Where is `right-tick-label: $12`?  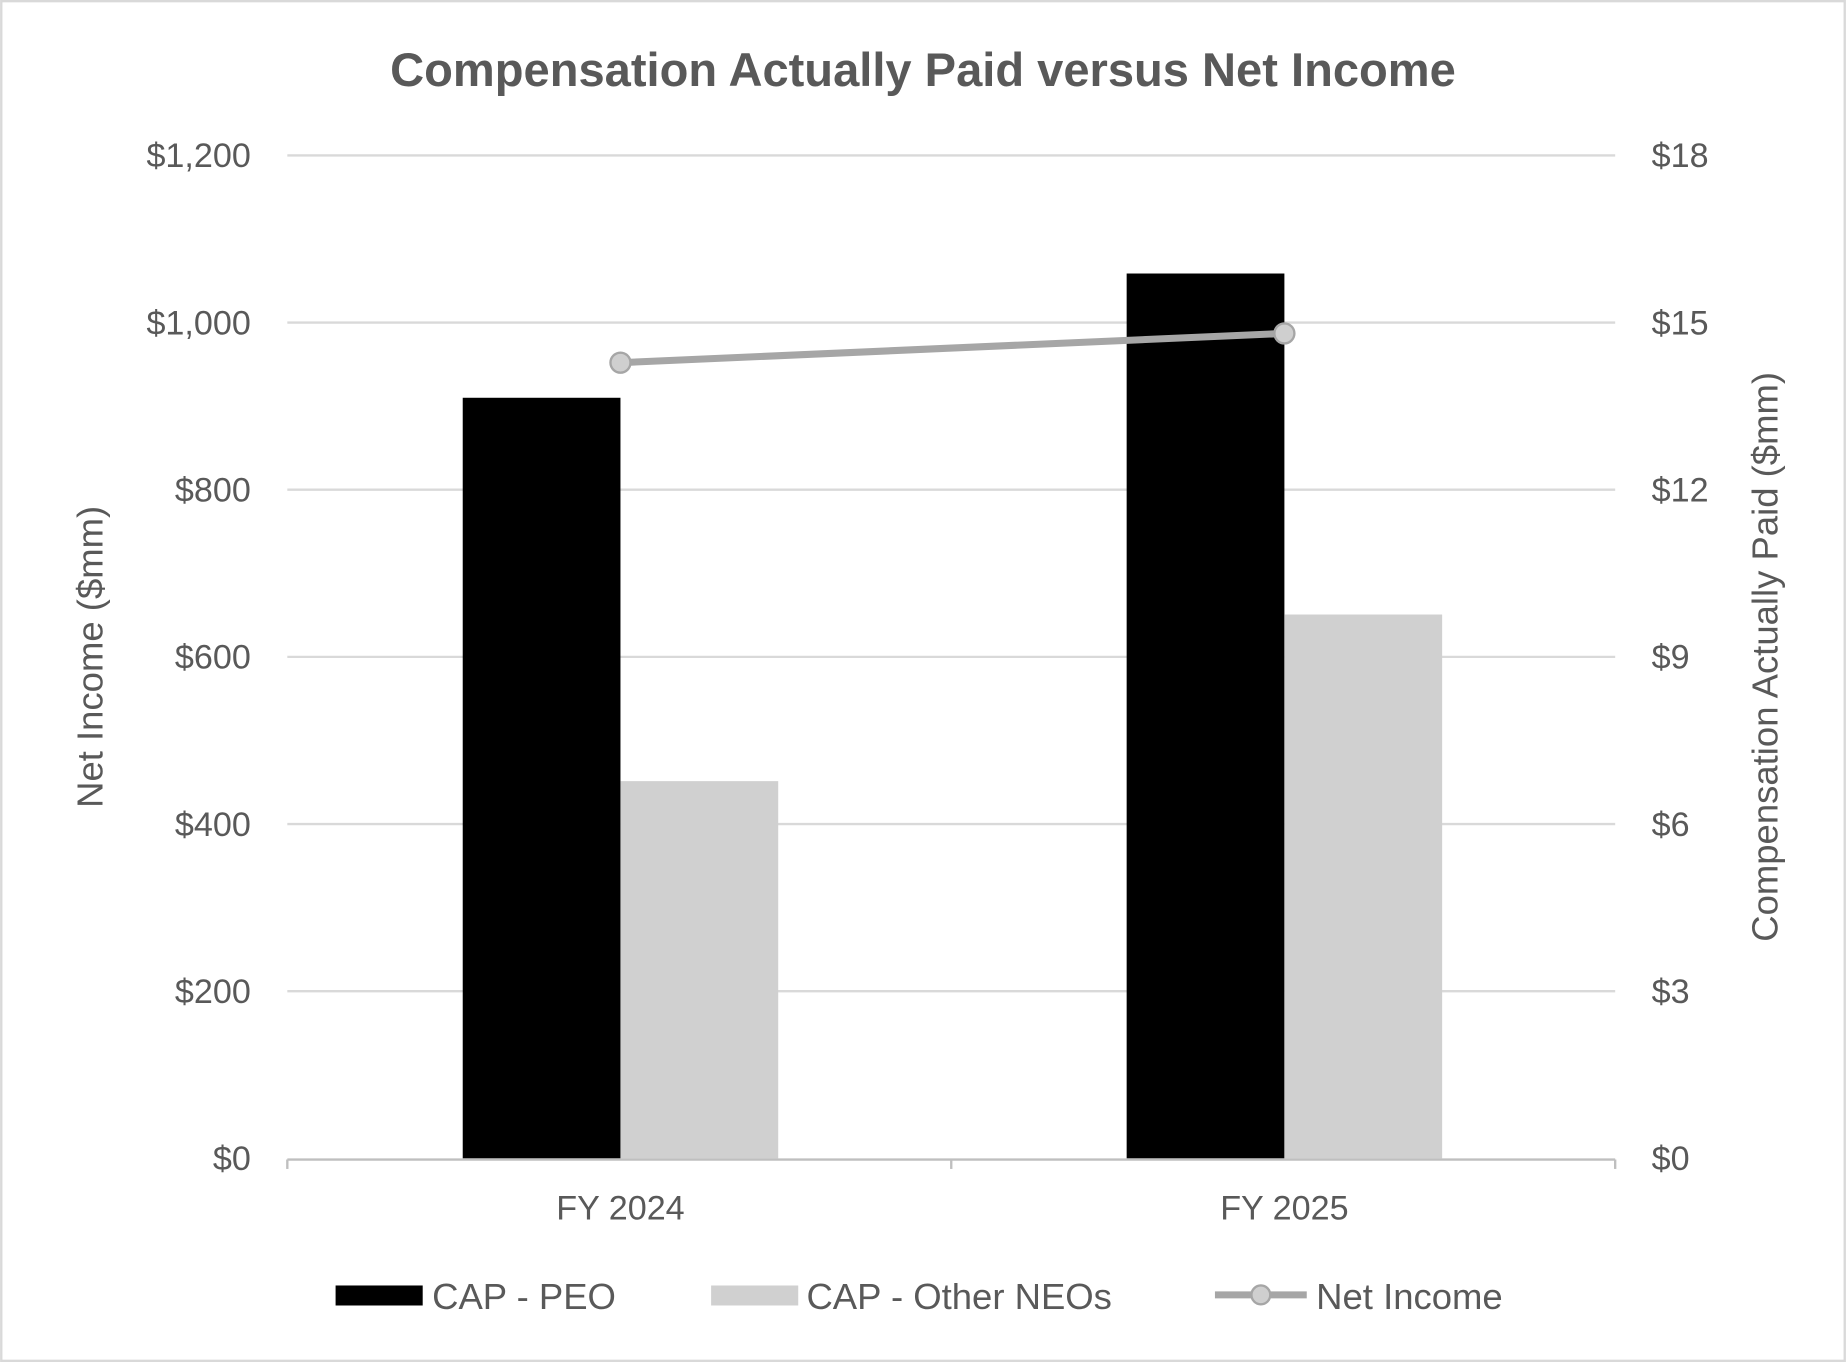 right-tick-label: $12 is located at coordinates (1680, 490).